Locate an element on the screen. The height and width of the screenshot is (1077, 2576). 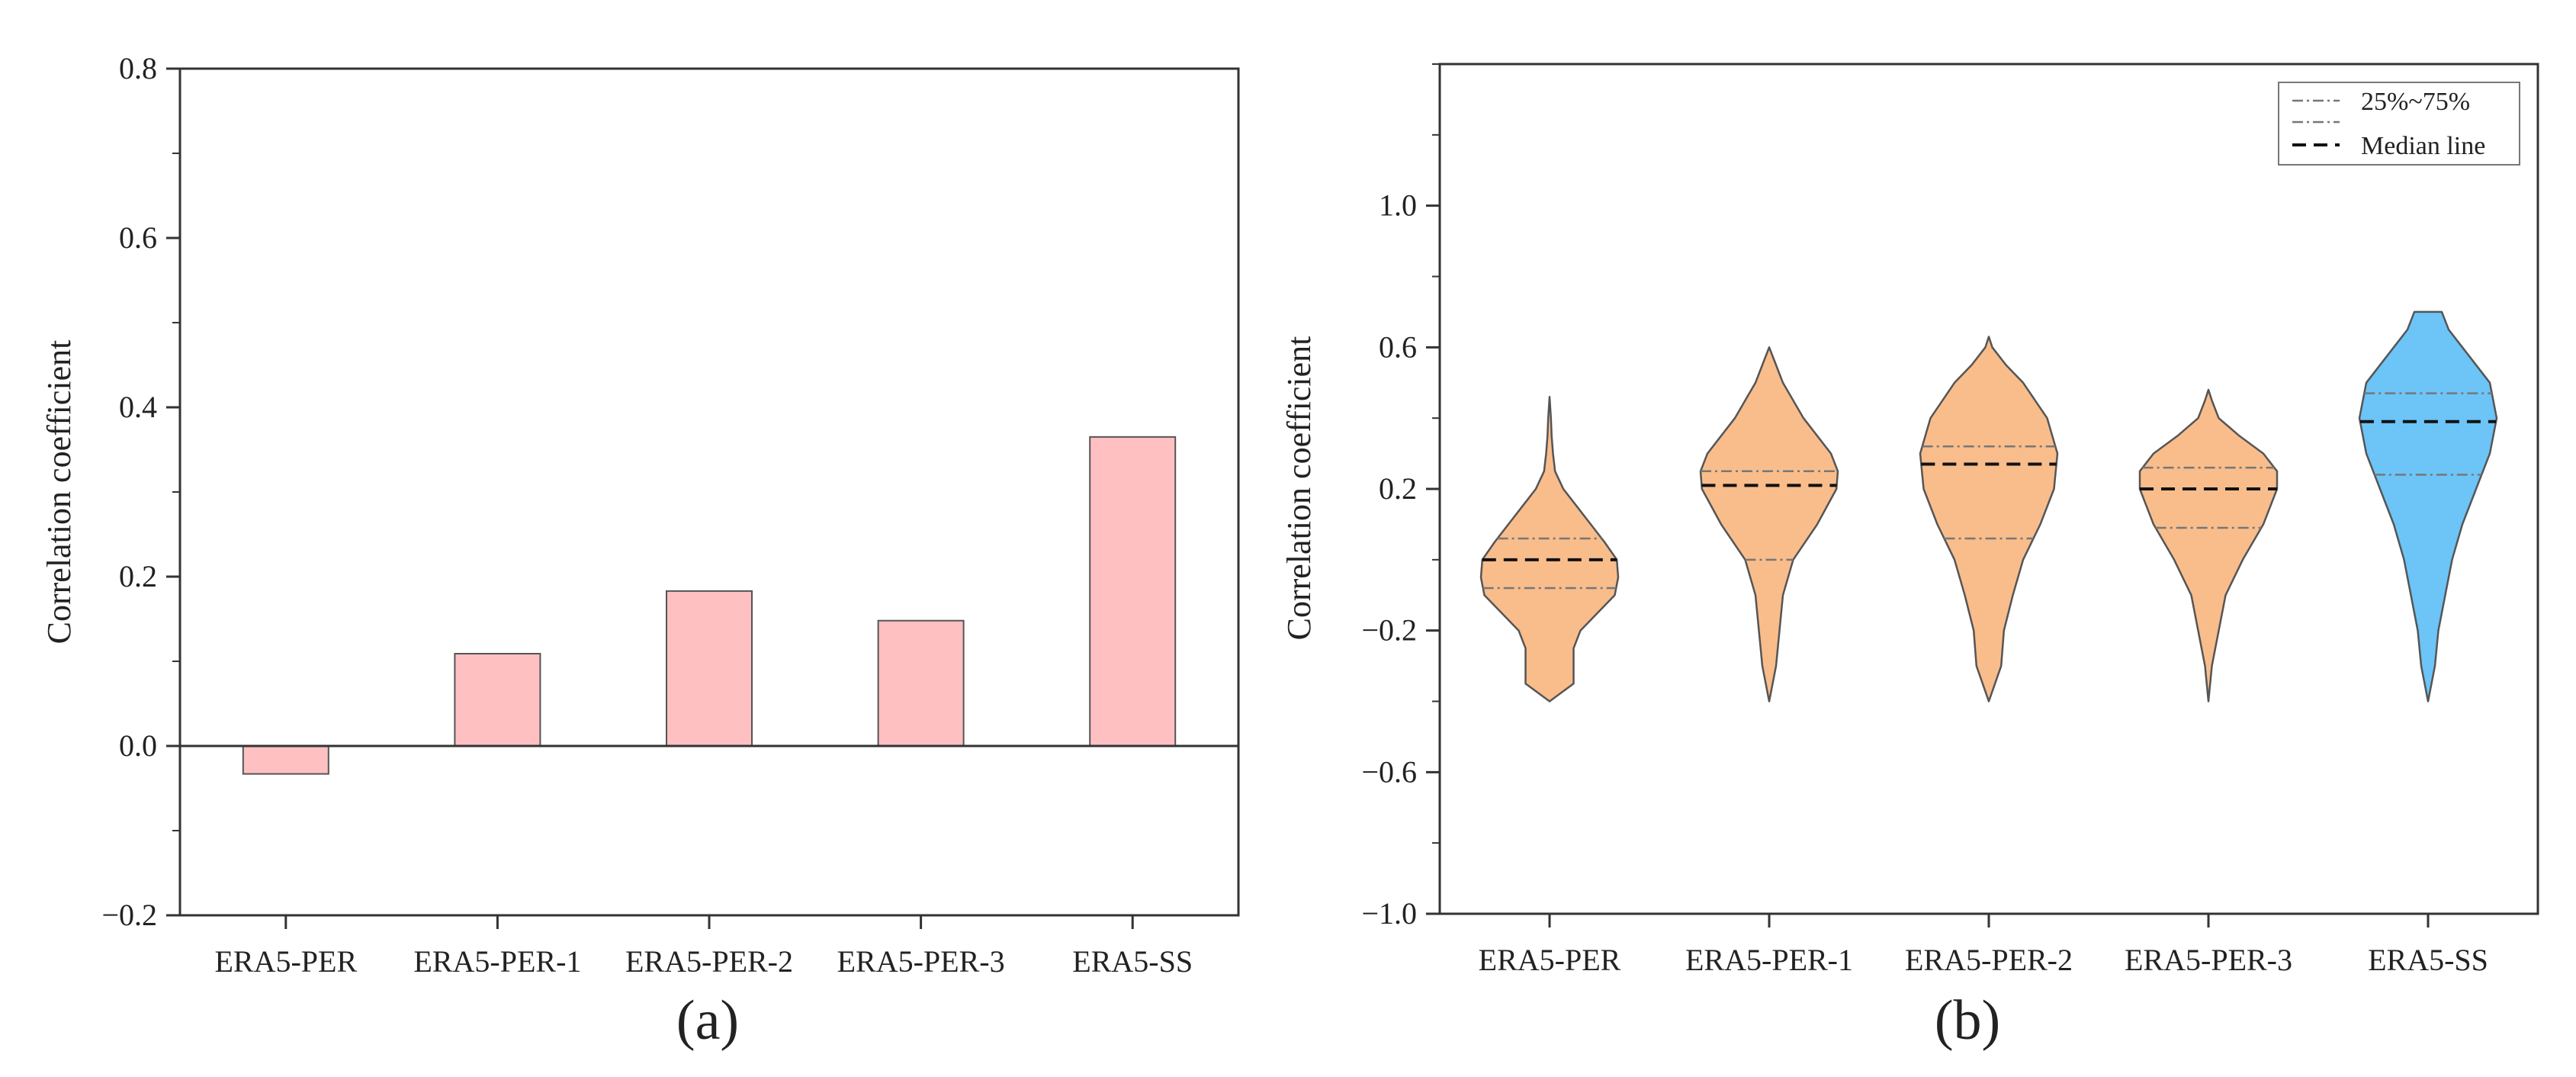
bar-era5-ss is located at coordinates (1133, 591).